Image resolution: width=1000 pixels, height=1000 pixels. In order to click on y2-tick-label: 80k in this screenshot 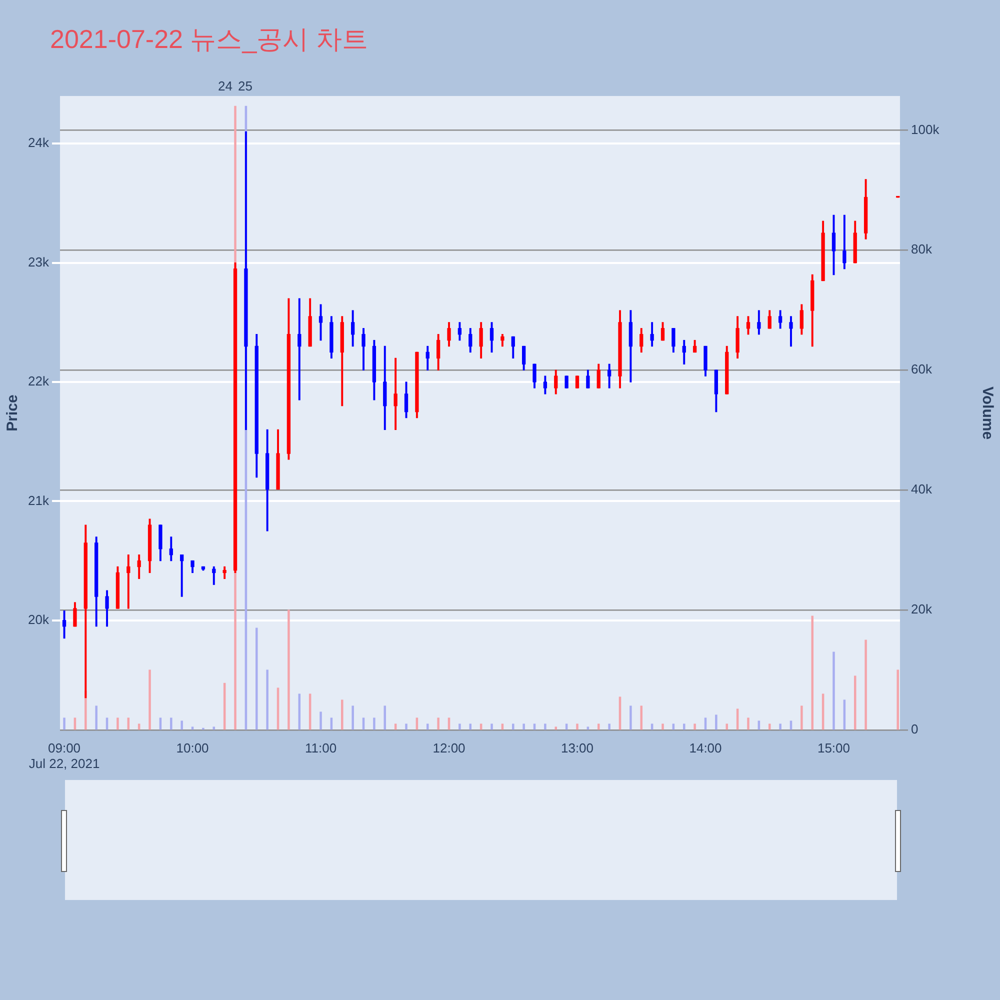, I will do `click(921, 249)`.